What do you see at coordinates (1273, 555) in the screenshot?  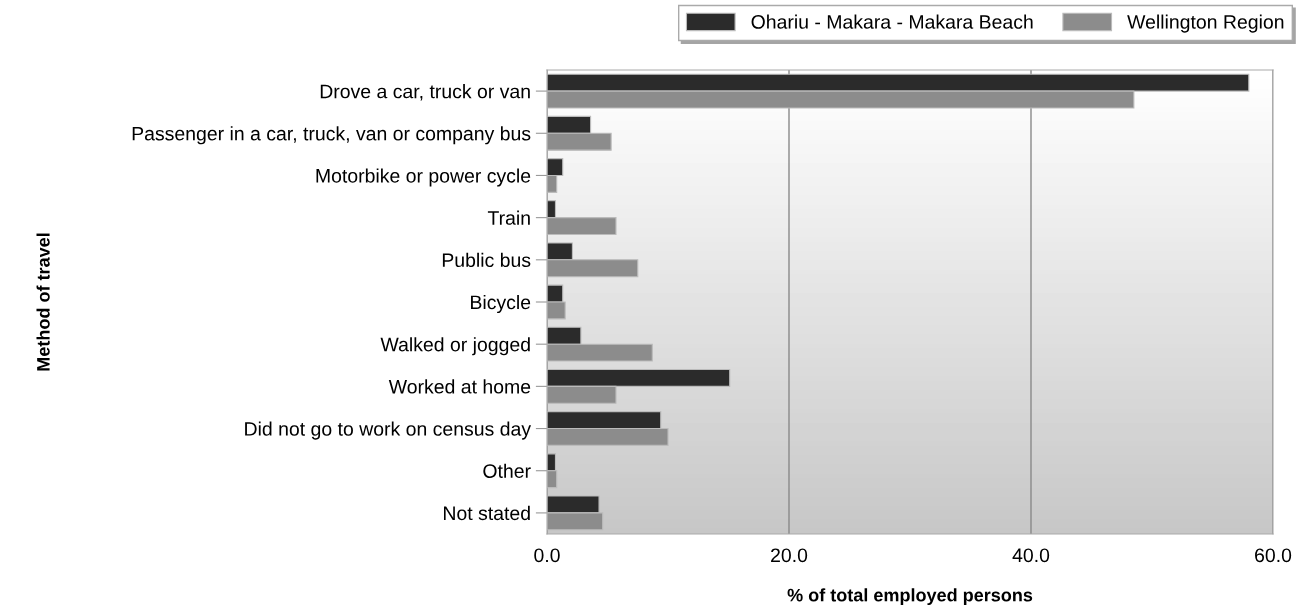 I see `x-tick-label: 60.0` at bounding box center [1273, 555].